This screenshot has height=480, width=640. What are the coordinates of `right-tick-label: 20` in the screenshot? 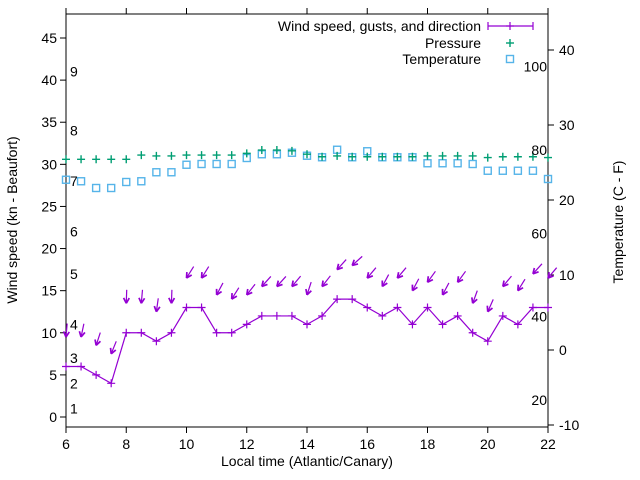 It's located at (567, 200).